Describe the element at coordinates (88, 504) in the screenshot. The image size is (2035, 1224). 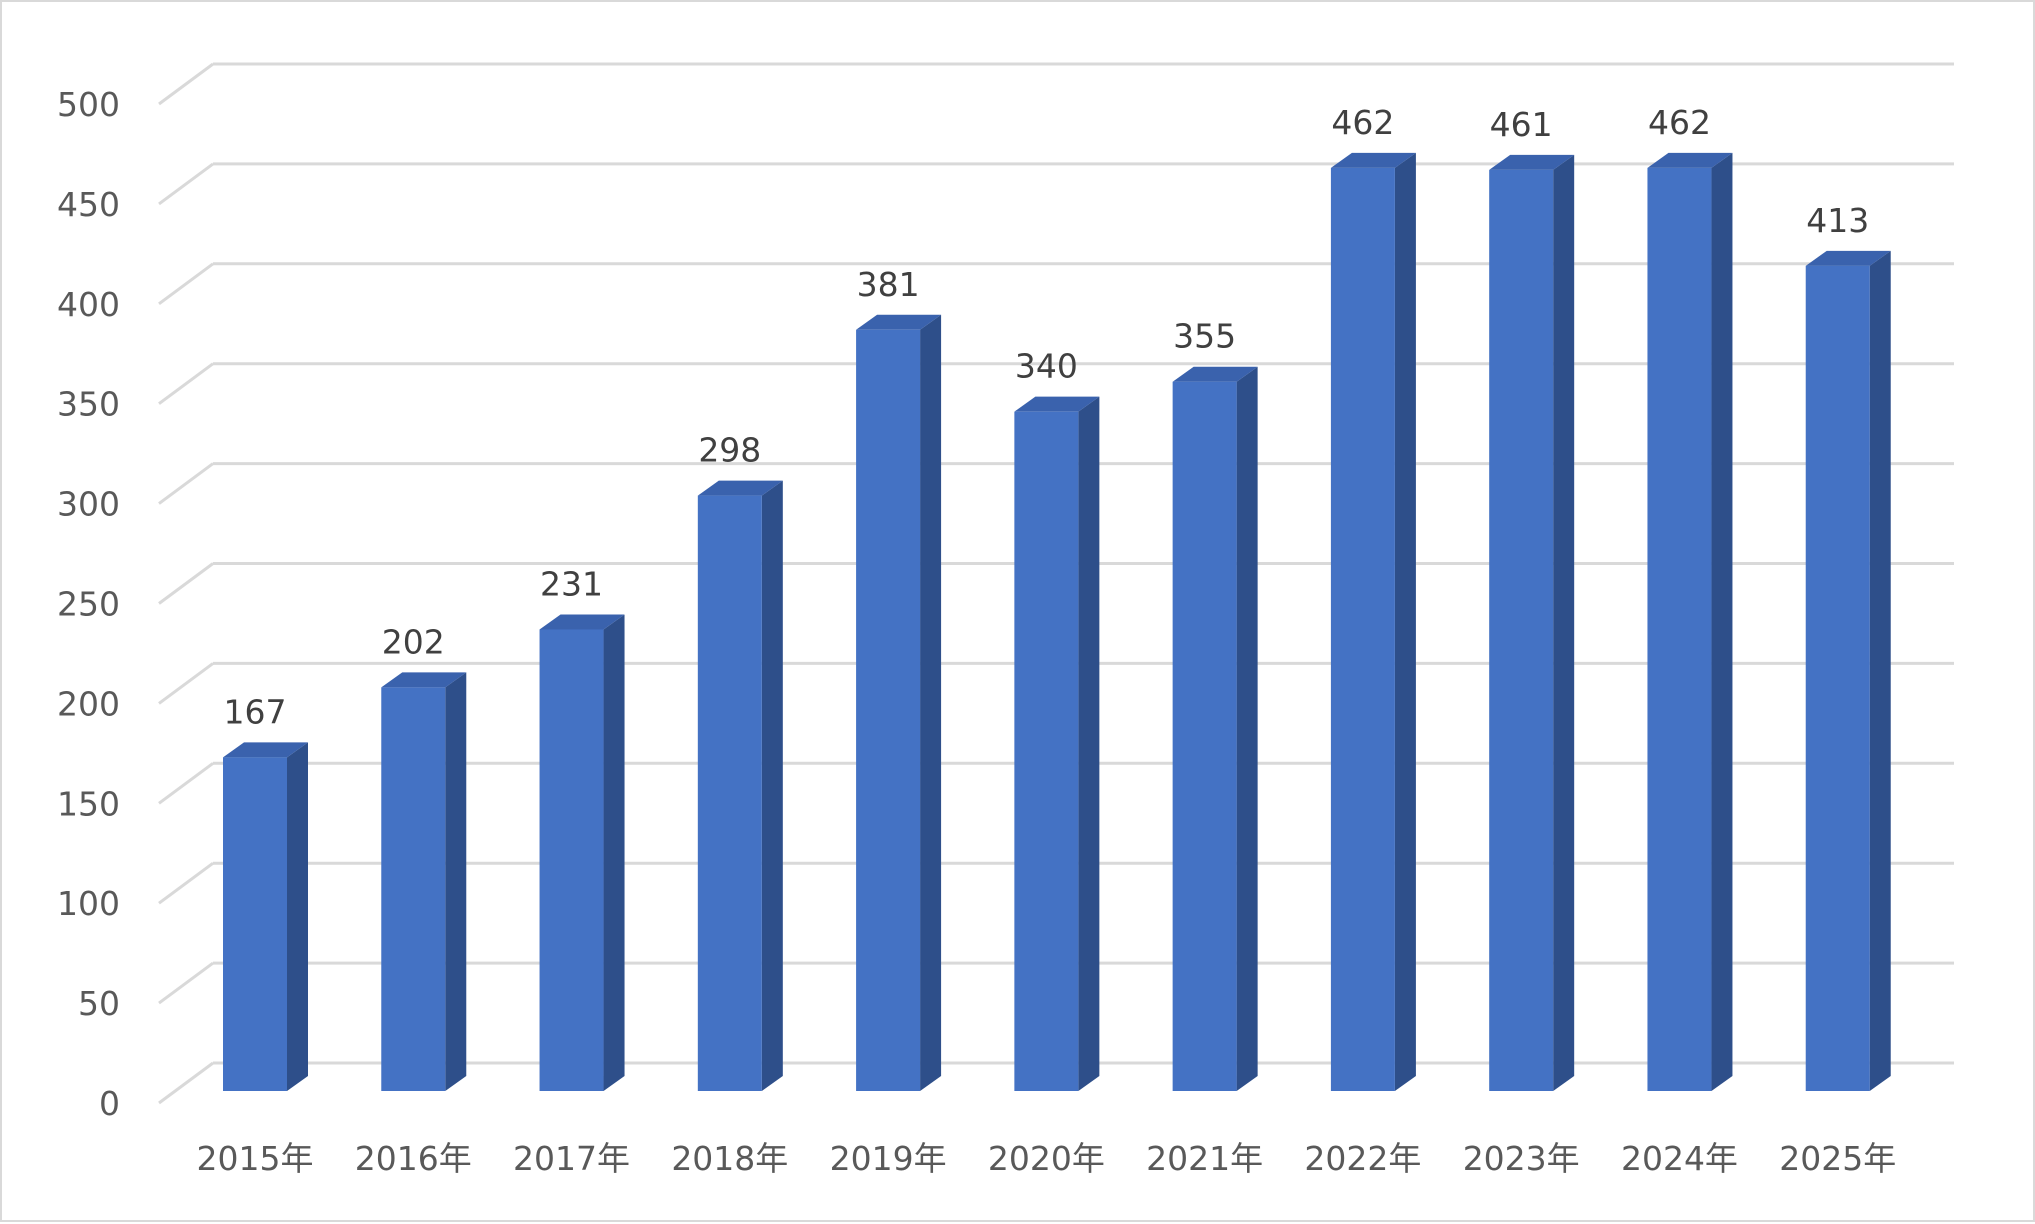
I see `y-tick-label: 300` at that location.